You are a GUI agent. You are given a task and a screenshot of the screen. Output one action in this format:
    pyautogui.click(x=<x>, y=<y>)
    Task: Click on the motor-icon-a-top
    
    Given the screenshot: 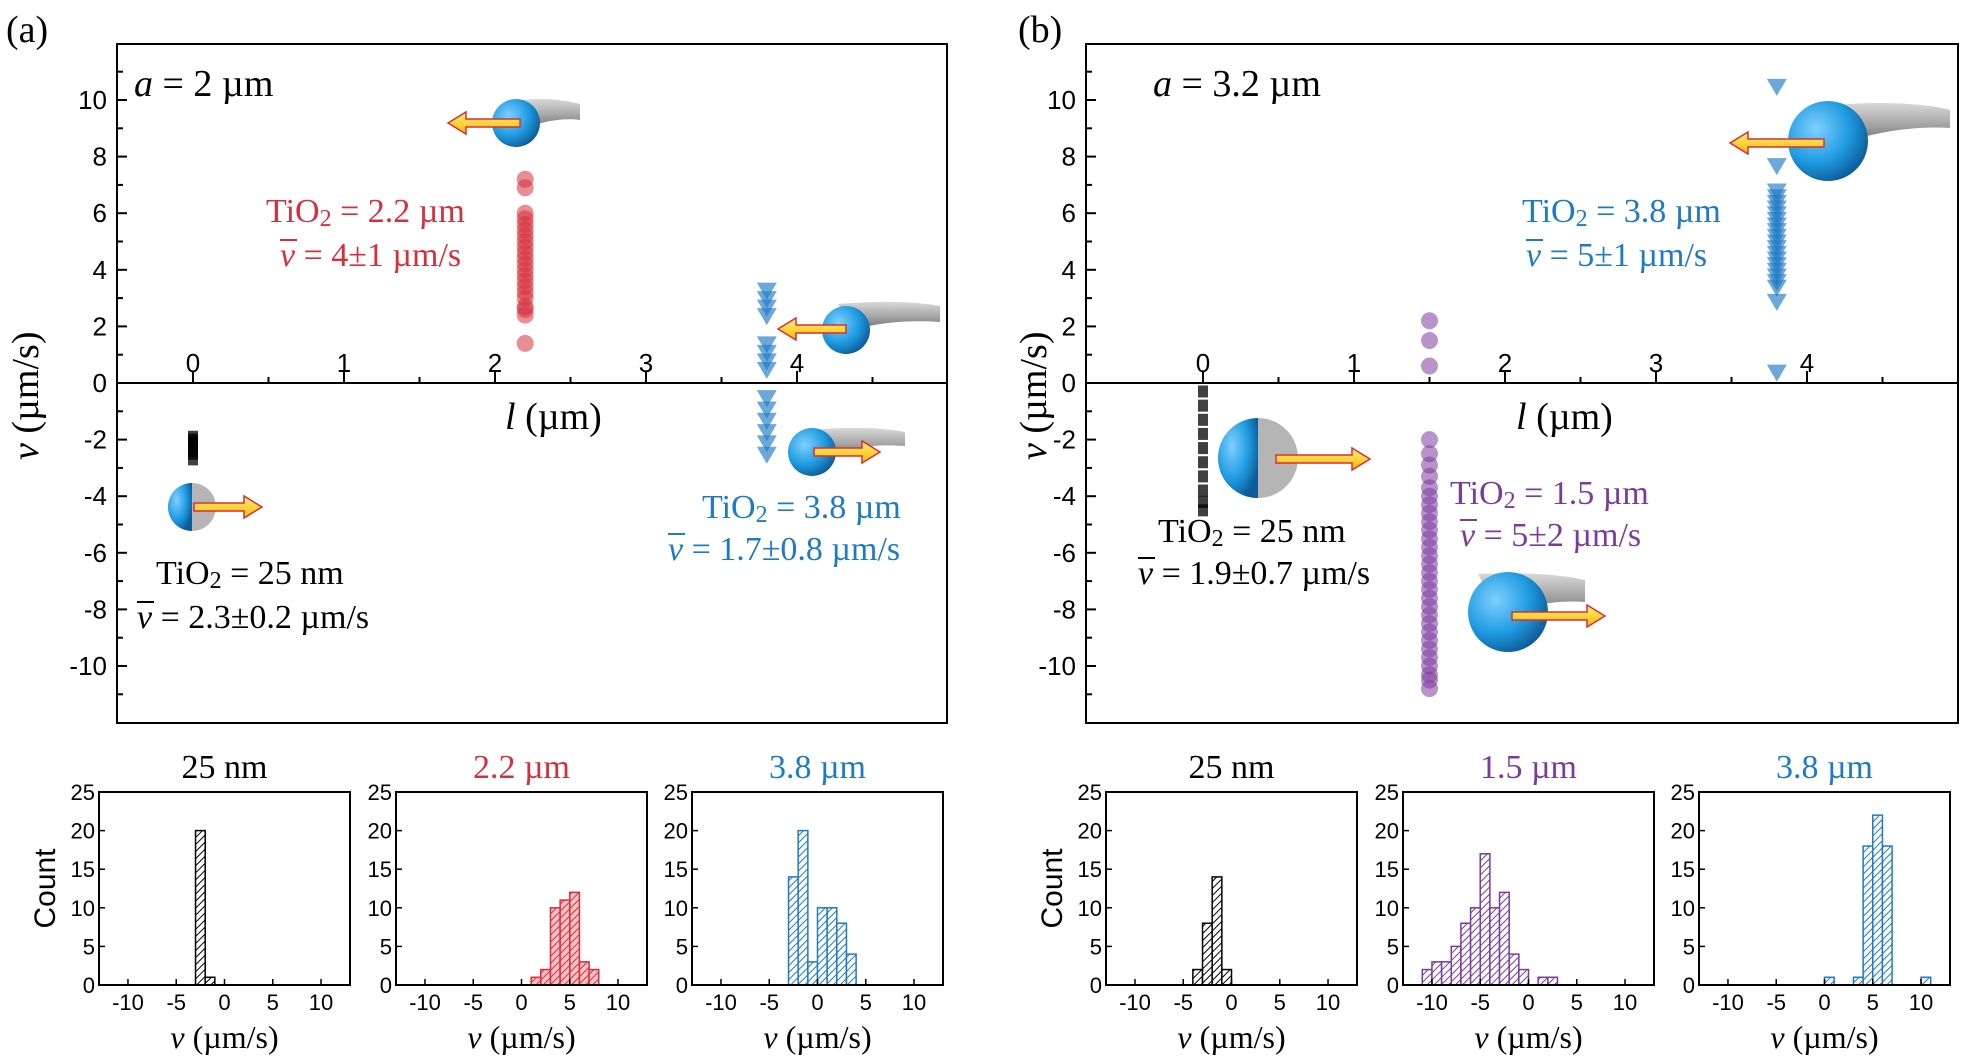 What is the action you would take?
    pyautogui.click(x=513, y=122)
    